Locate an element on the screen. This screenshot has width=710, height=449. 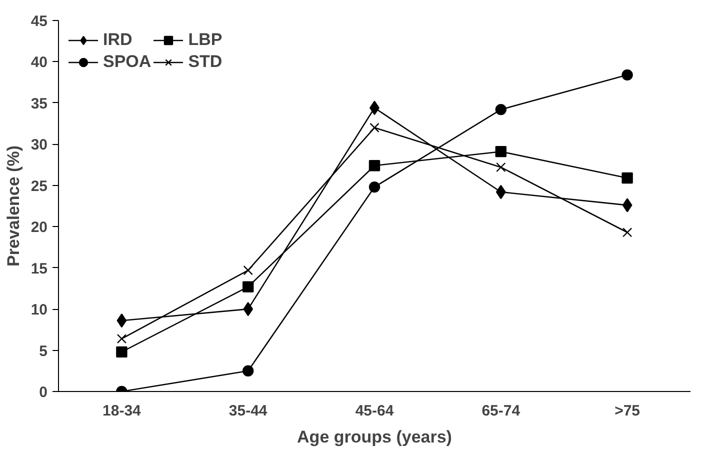
y-axis-title: Prevalence (%) is located at coordinates (13, 206).